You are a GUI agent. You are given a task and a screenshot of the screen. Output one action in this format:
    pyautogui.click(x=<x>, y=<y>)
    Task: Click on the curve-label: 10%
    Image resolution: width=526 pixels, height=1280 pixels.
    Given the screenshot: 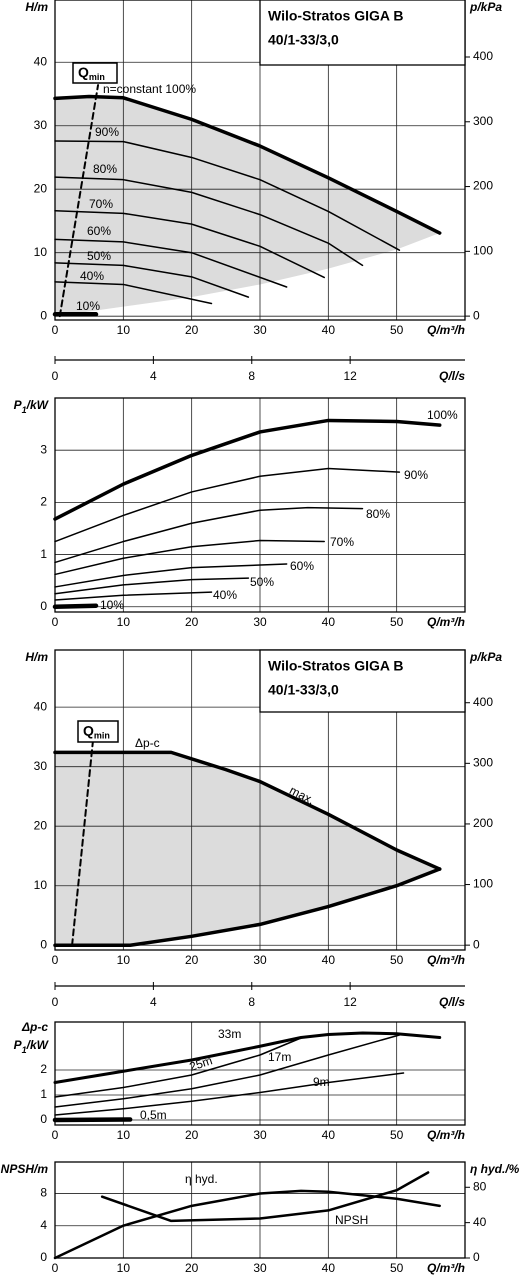 What is the action you would take?
    pyautogui.click(x=112, y=605)
    